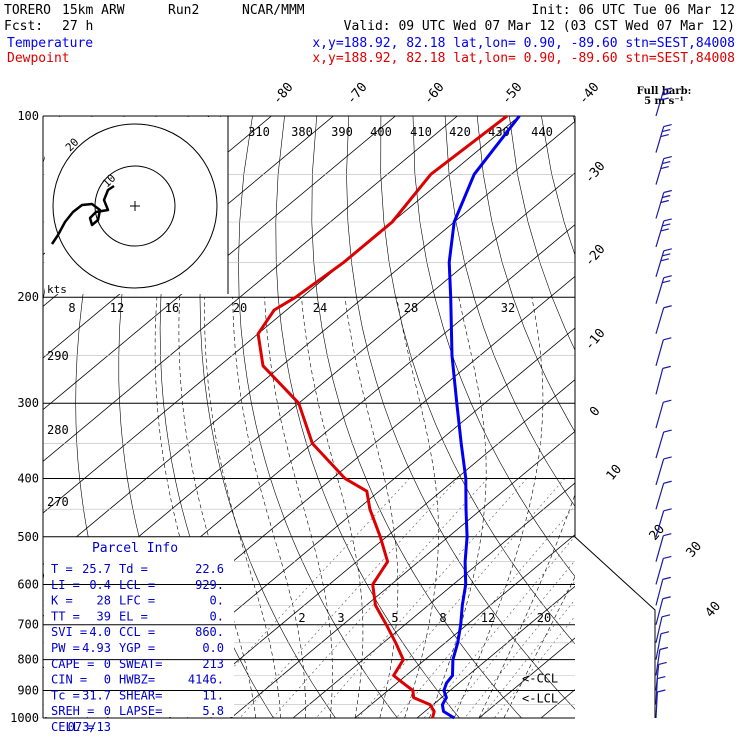 The width and height of the screenshot is (740, 740). I want to click on parcel-info-key: LFC =, so click(137, 601).